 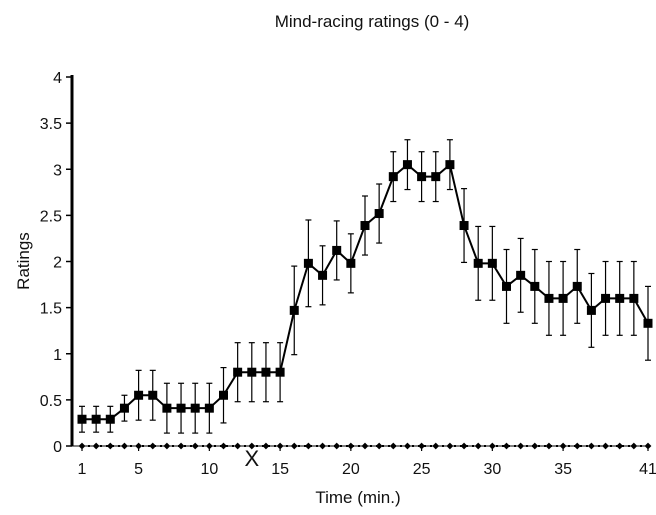 What do you see at coordinates (492, 469) in the screenshot?
I see `x-tick-label: 30` at bounding box center [492, 469].